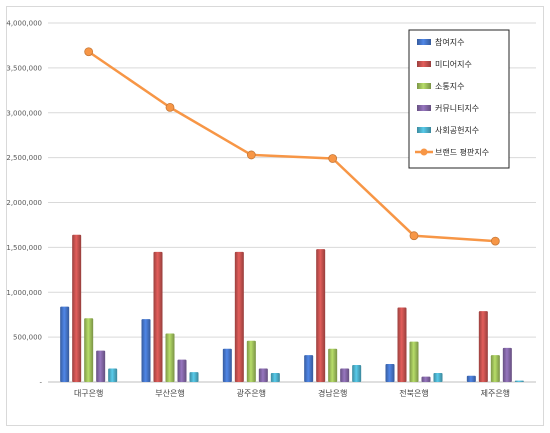  I want to click on bar-소통지수-제주은행, so click(495, 368).